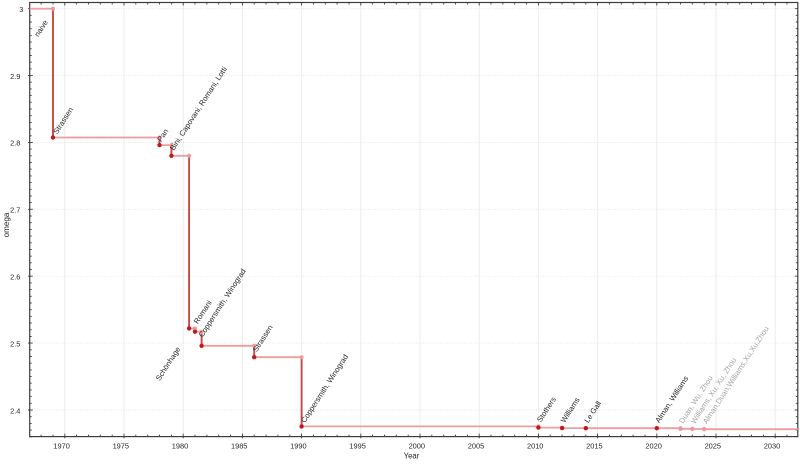 This screenshot has height=465, width=800. What do you see at coordinates (412, 456) in the screenshot?
I see `svg-text: Year` at bounding box center [412, 456].